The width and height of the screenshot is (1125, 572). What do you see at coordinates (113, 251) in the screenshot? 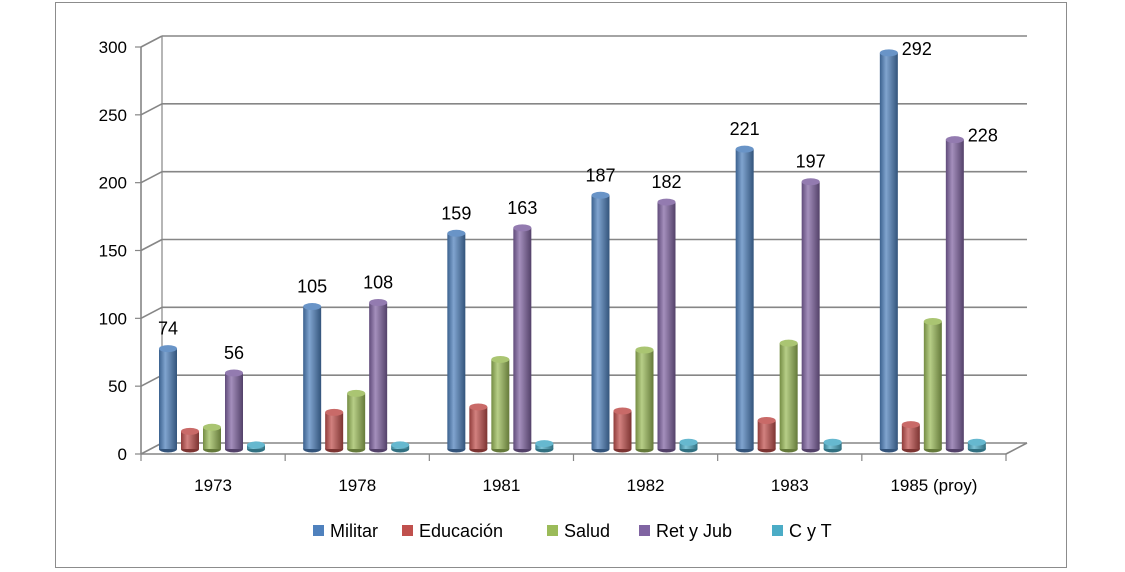
I see `y-tick-label: 150` at bounding box center [113, 251].